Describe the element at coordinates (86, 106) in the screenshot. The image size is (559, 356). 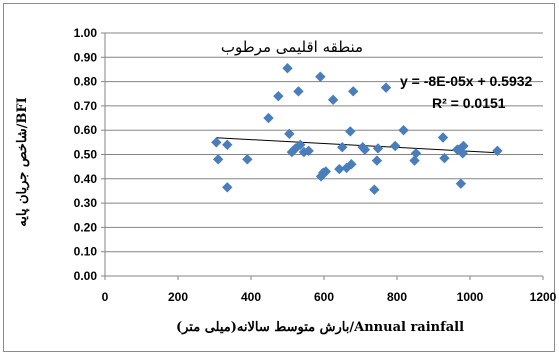
I see `y-tick-label: 0.70` at that location.